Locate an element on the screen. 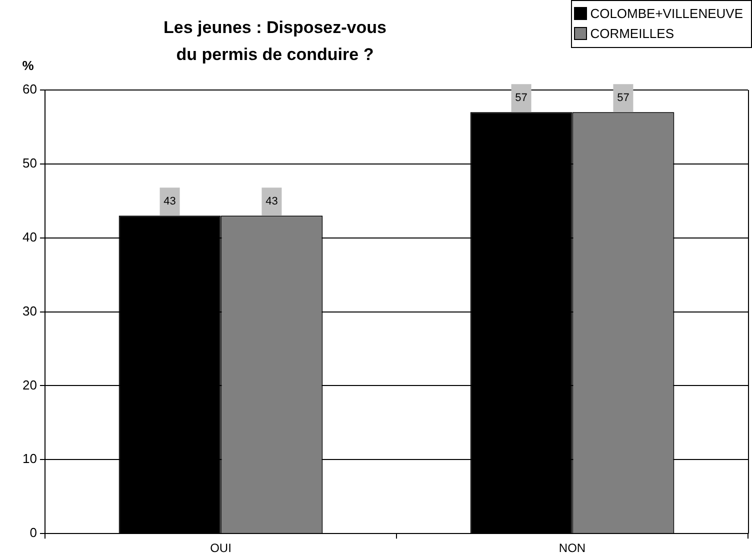 This screenshot has height=559, width=752. y-tick-label: 30 is located at coordinates (29, 310).